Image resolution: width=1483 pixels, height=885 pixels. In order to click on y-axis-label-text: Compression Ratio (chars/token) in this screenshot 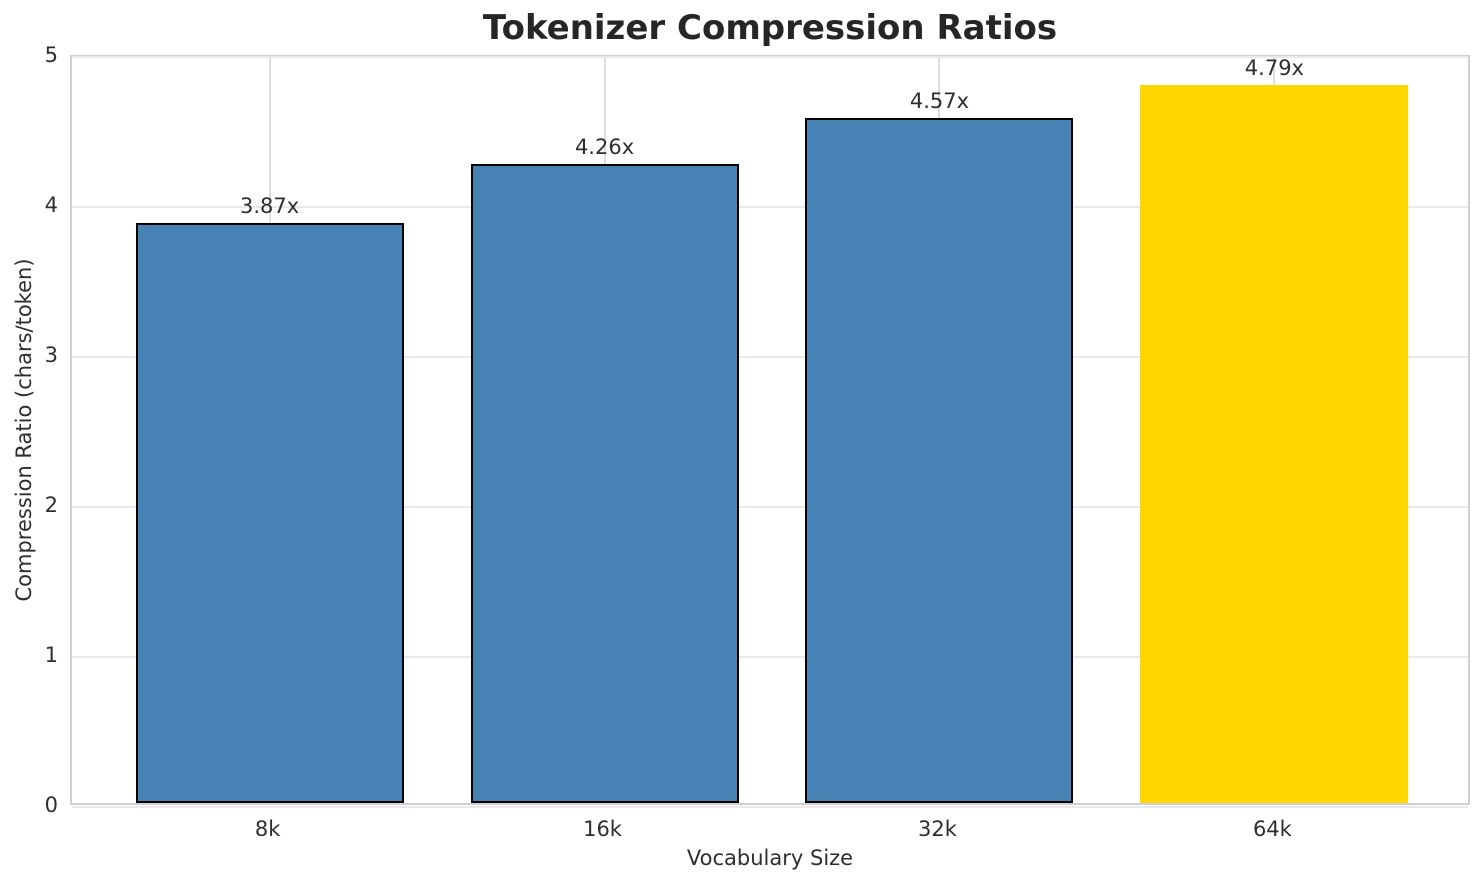, I will do `click(24, 430)`.